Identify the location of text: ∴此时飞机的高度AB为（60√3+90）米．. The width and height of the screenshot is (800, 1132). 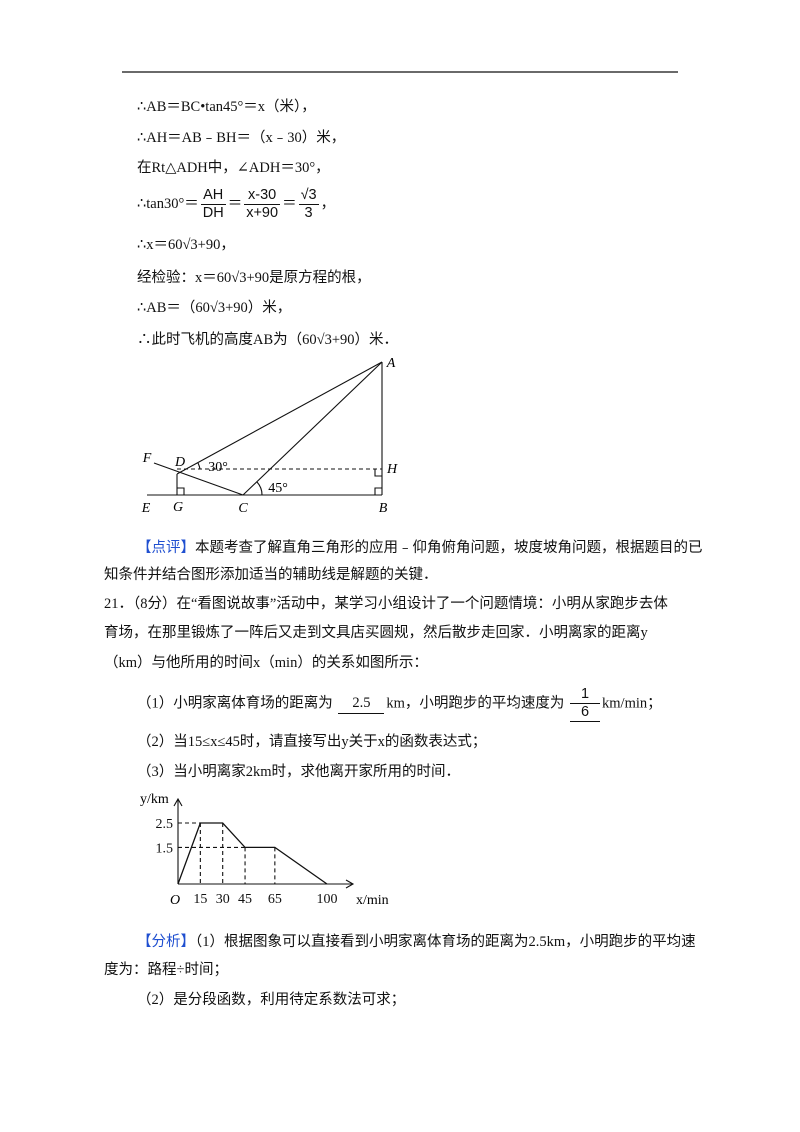
(268, 340).